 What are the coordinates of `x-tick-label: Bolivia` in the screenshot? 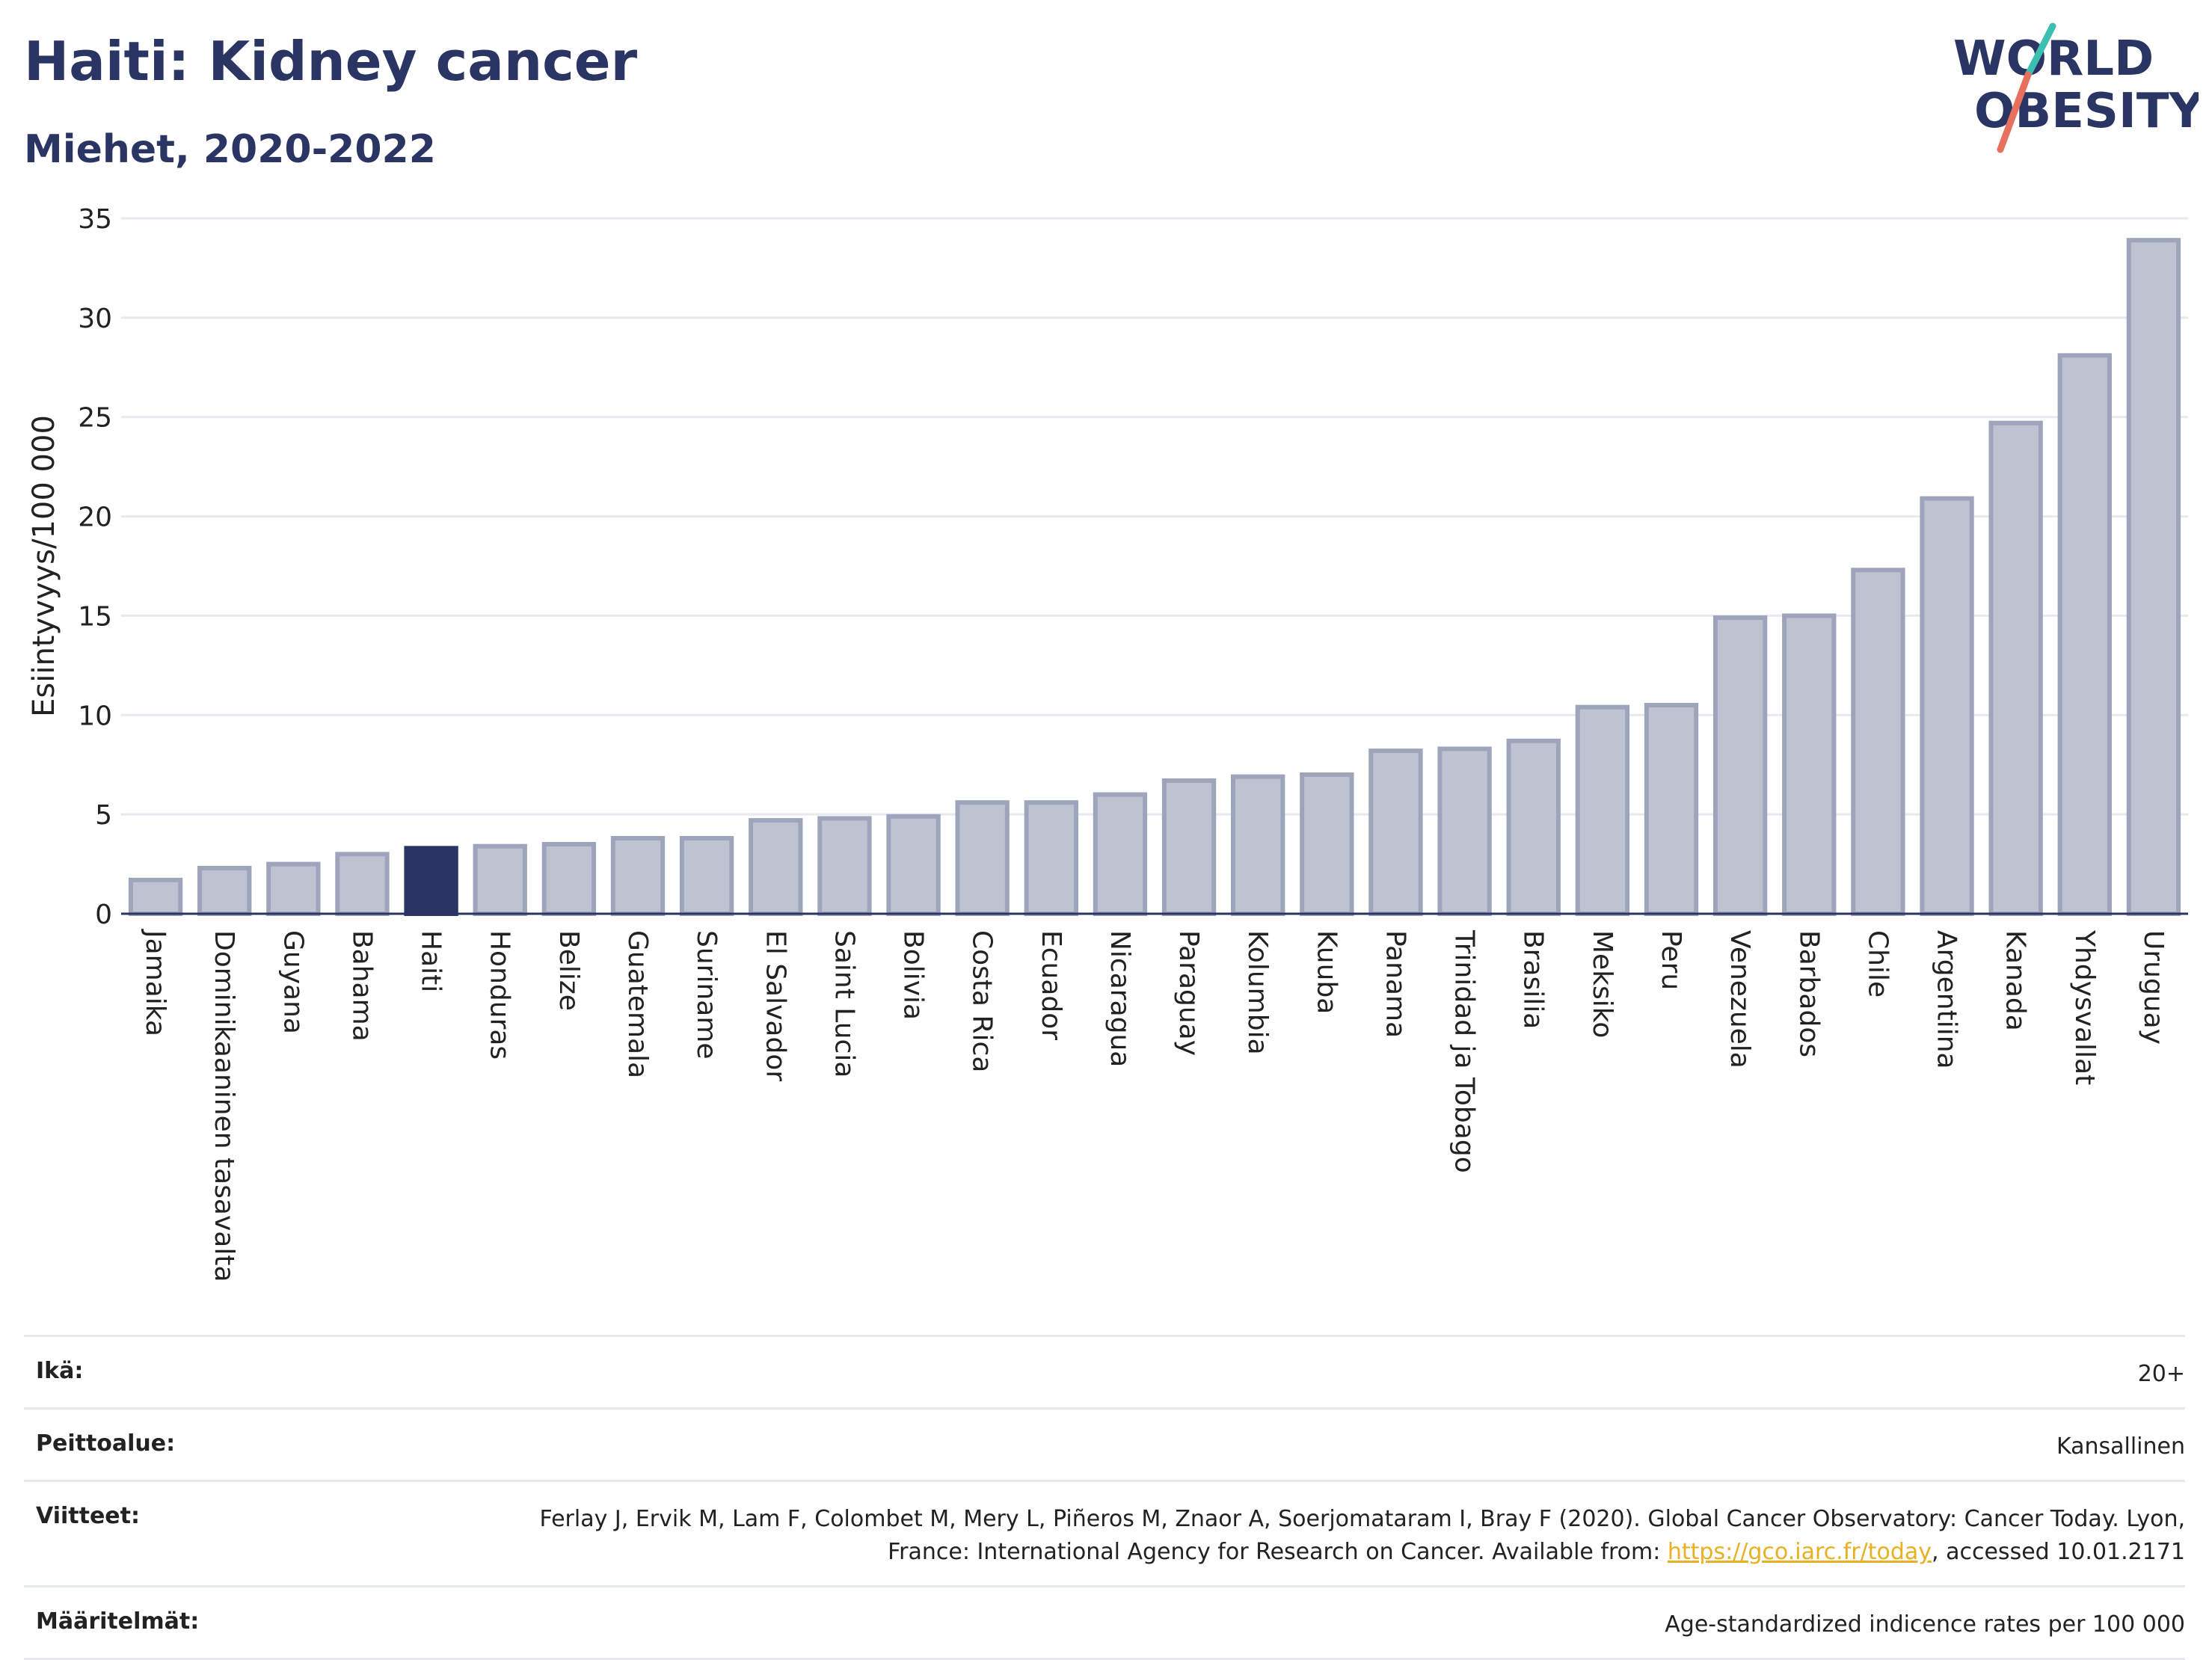 It's located at (913, 975).